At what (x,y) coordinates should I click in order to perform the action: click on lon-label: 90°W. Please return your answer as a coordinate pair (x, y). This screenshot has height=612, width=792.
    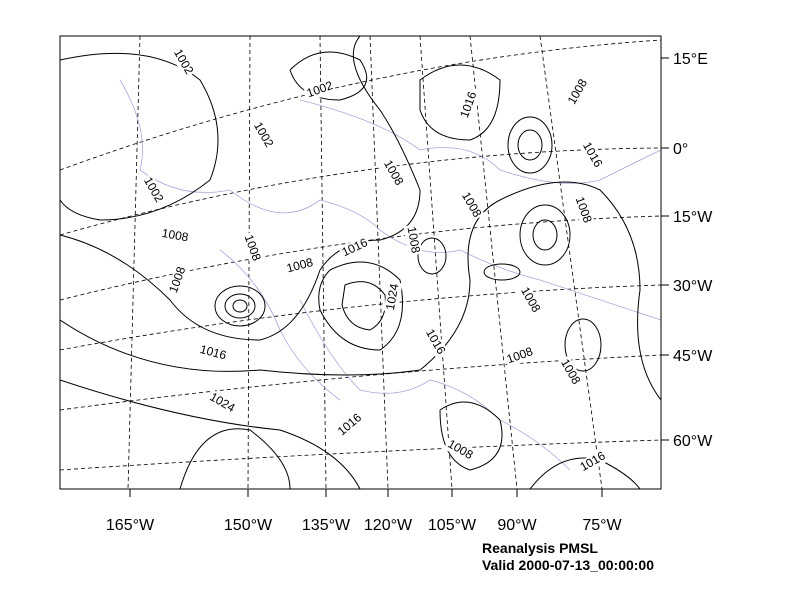
    Looking at the image, I should click on (517, 525).